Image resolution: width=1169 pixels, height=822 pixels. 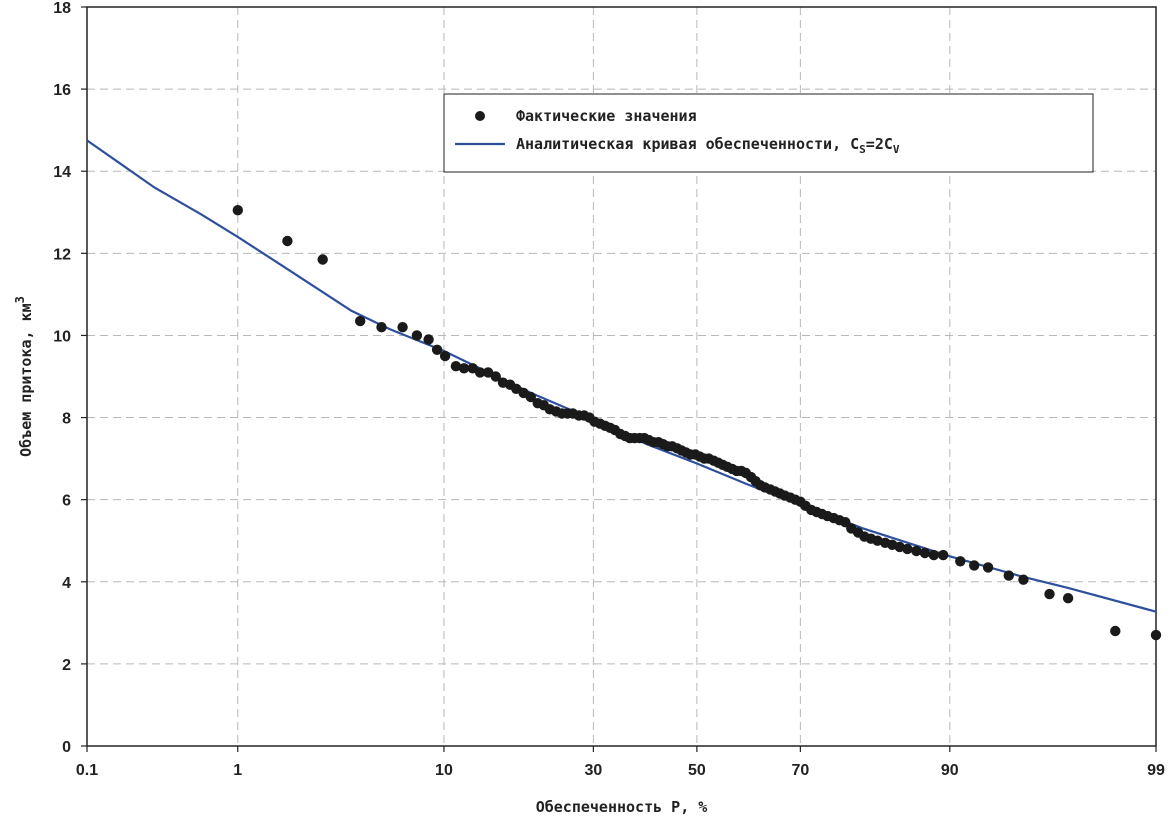 What do you see at coordinates (879, 144) in the screenshot?
I see `legend-curve-eq: =2C` at bounding box center [879, 144].